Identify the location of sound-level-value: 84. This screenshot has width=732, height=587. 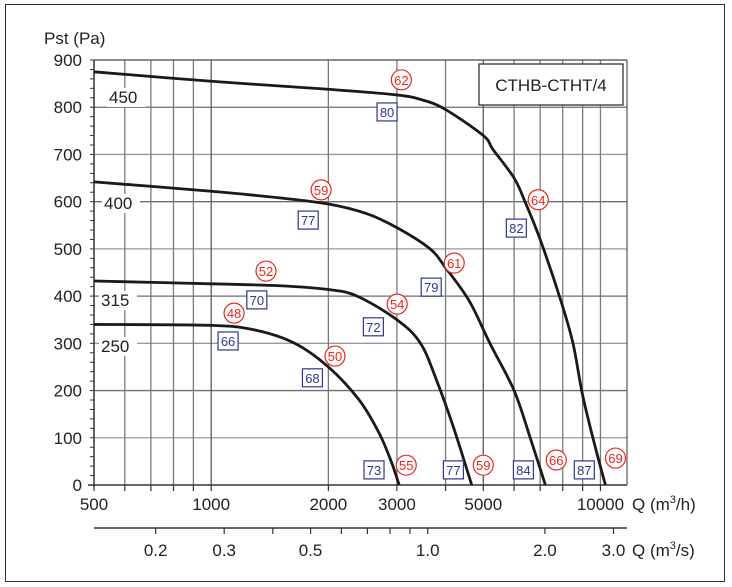
(523, 470).